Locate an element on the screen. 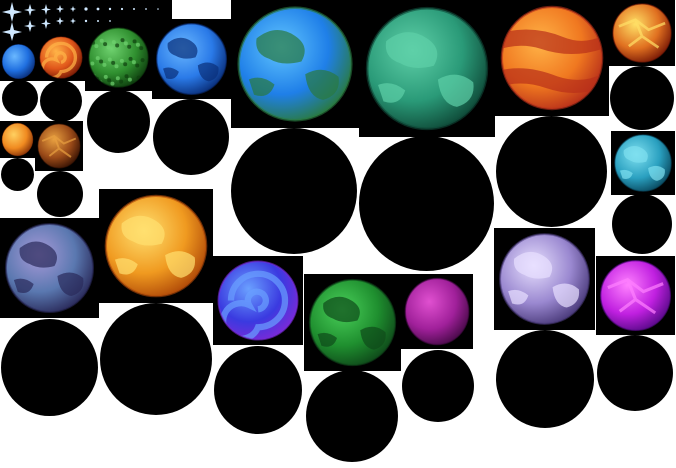 This screenshot has height=468, width=676. planet-magenta-small-icon is located at coordinates (437, 311).